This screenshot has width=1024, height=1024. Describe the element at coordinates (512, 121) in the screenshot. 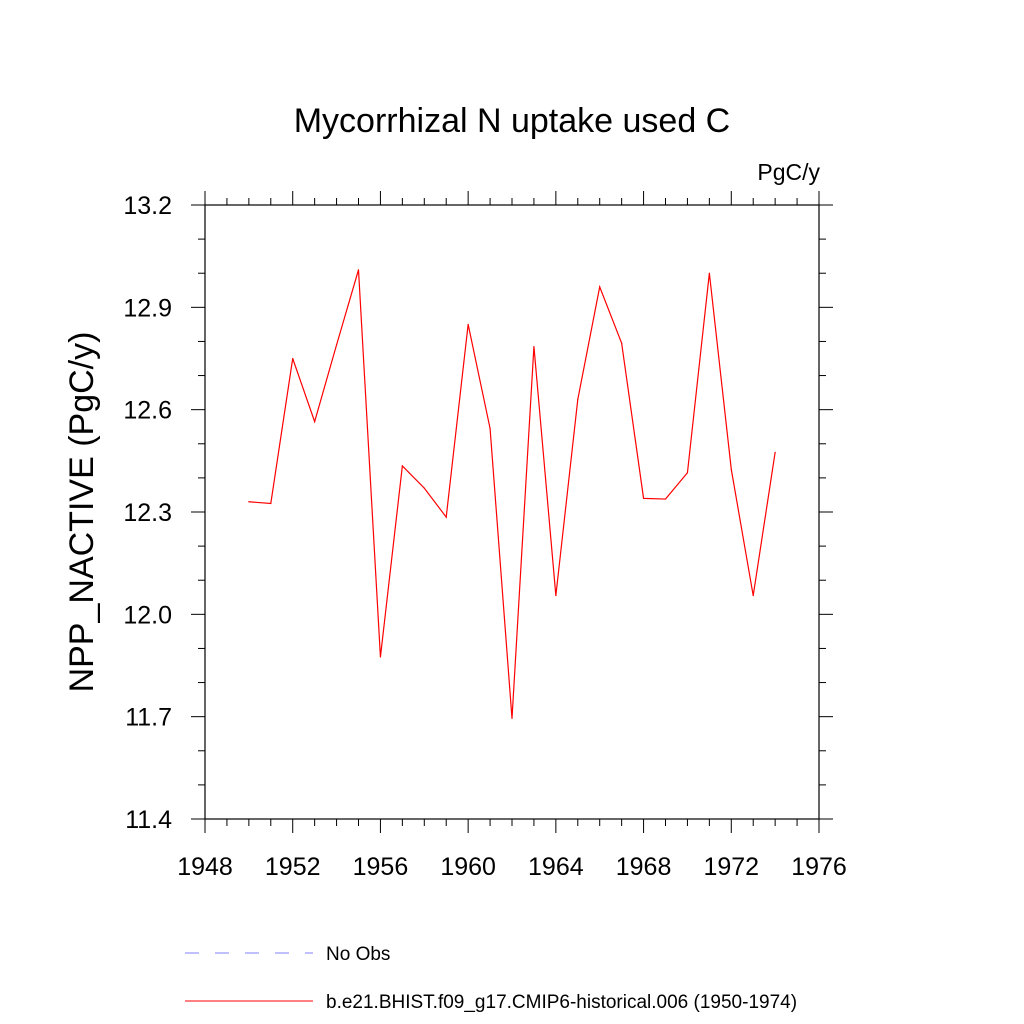

I see `chart-title: Mycorrhizal N uptake used C` at that location.